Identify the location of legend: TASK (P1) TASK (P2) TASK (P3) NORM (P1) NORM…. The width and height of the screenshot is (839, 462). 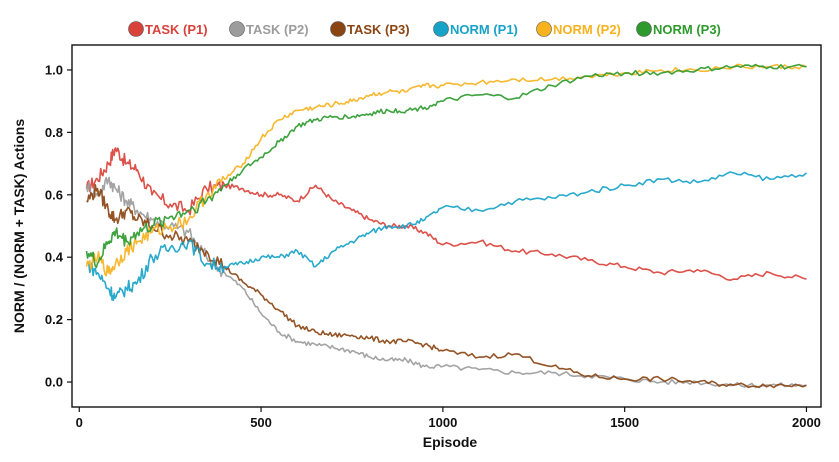
(424, 29).